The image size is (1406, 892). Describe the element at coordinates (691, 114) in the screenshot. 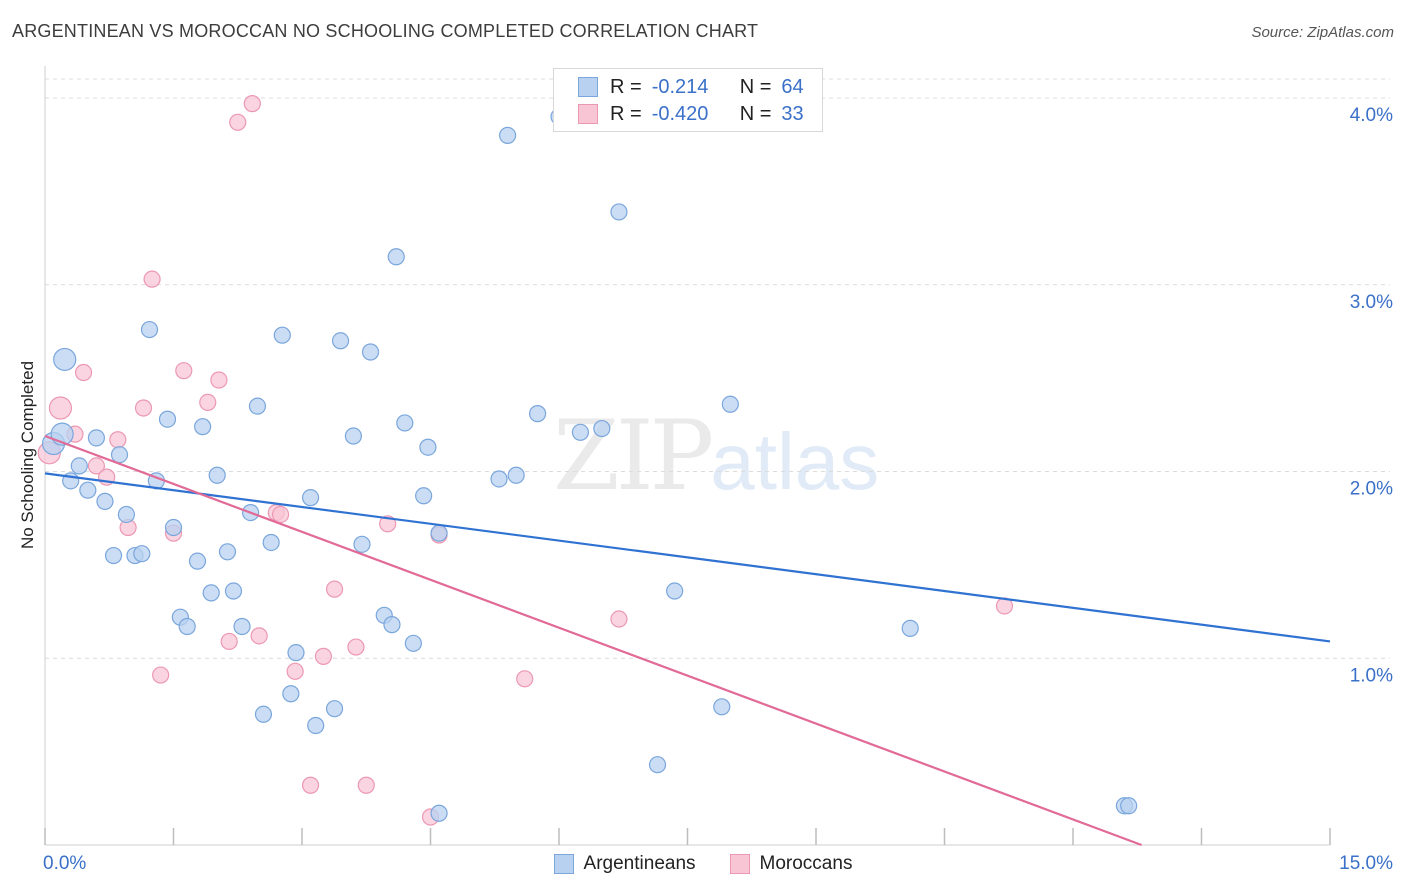

I see `legend-row-moroccans: R = -0.420 N = 33` at that location.